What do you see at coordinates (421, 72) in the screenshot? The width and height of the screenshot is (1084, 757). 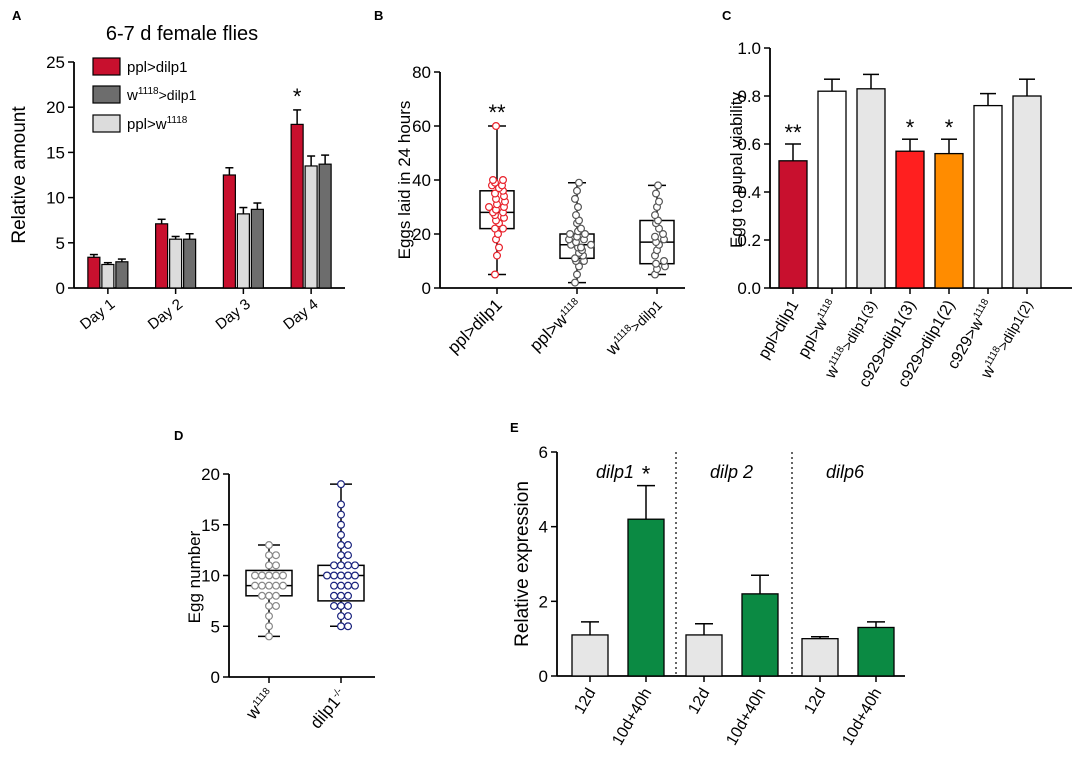 I see `panel-b-y-tick-label: 80` at bounding box center [421, 72].